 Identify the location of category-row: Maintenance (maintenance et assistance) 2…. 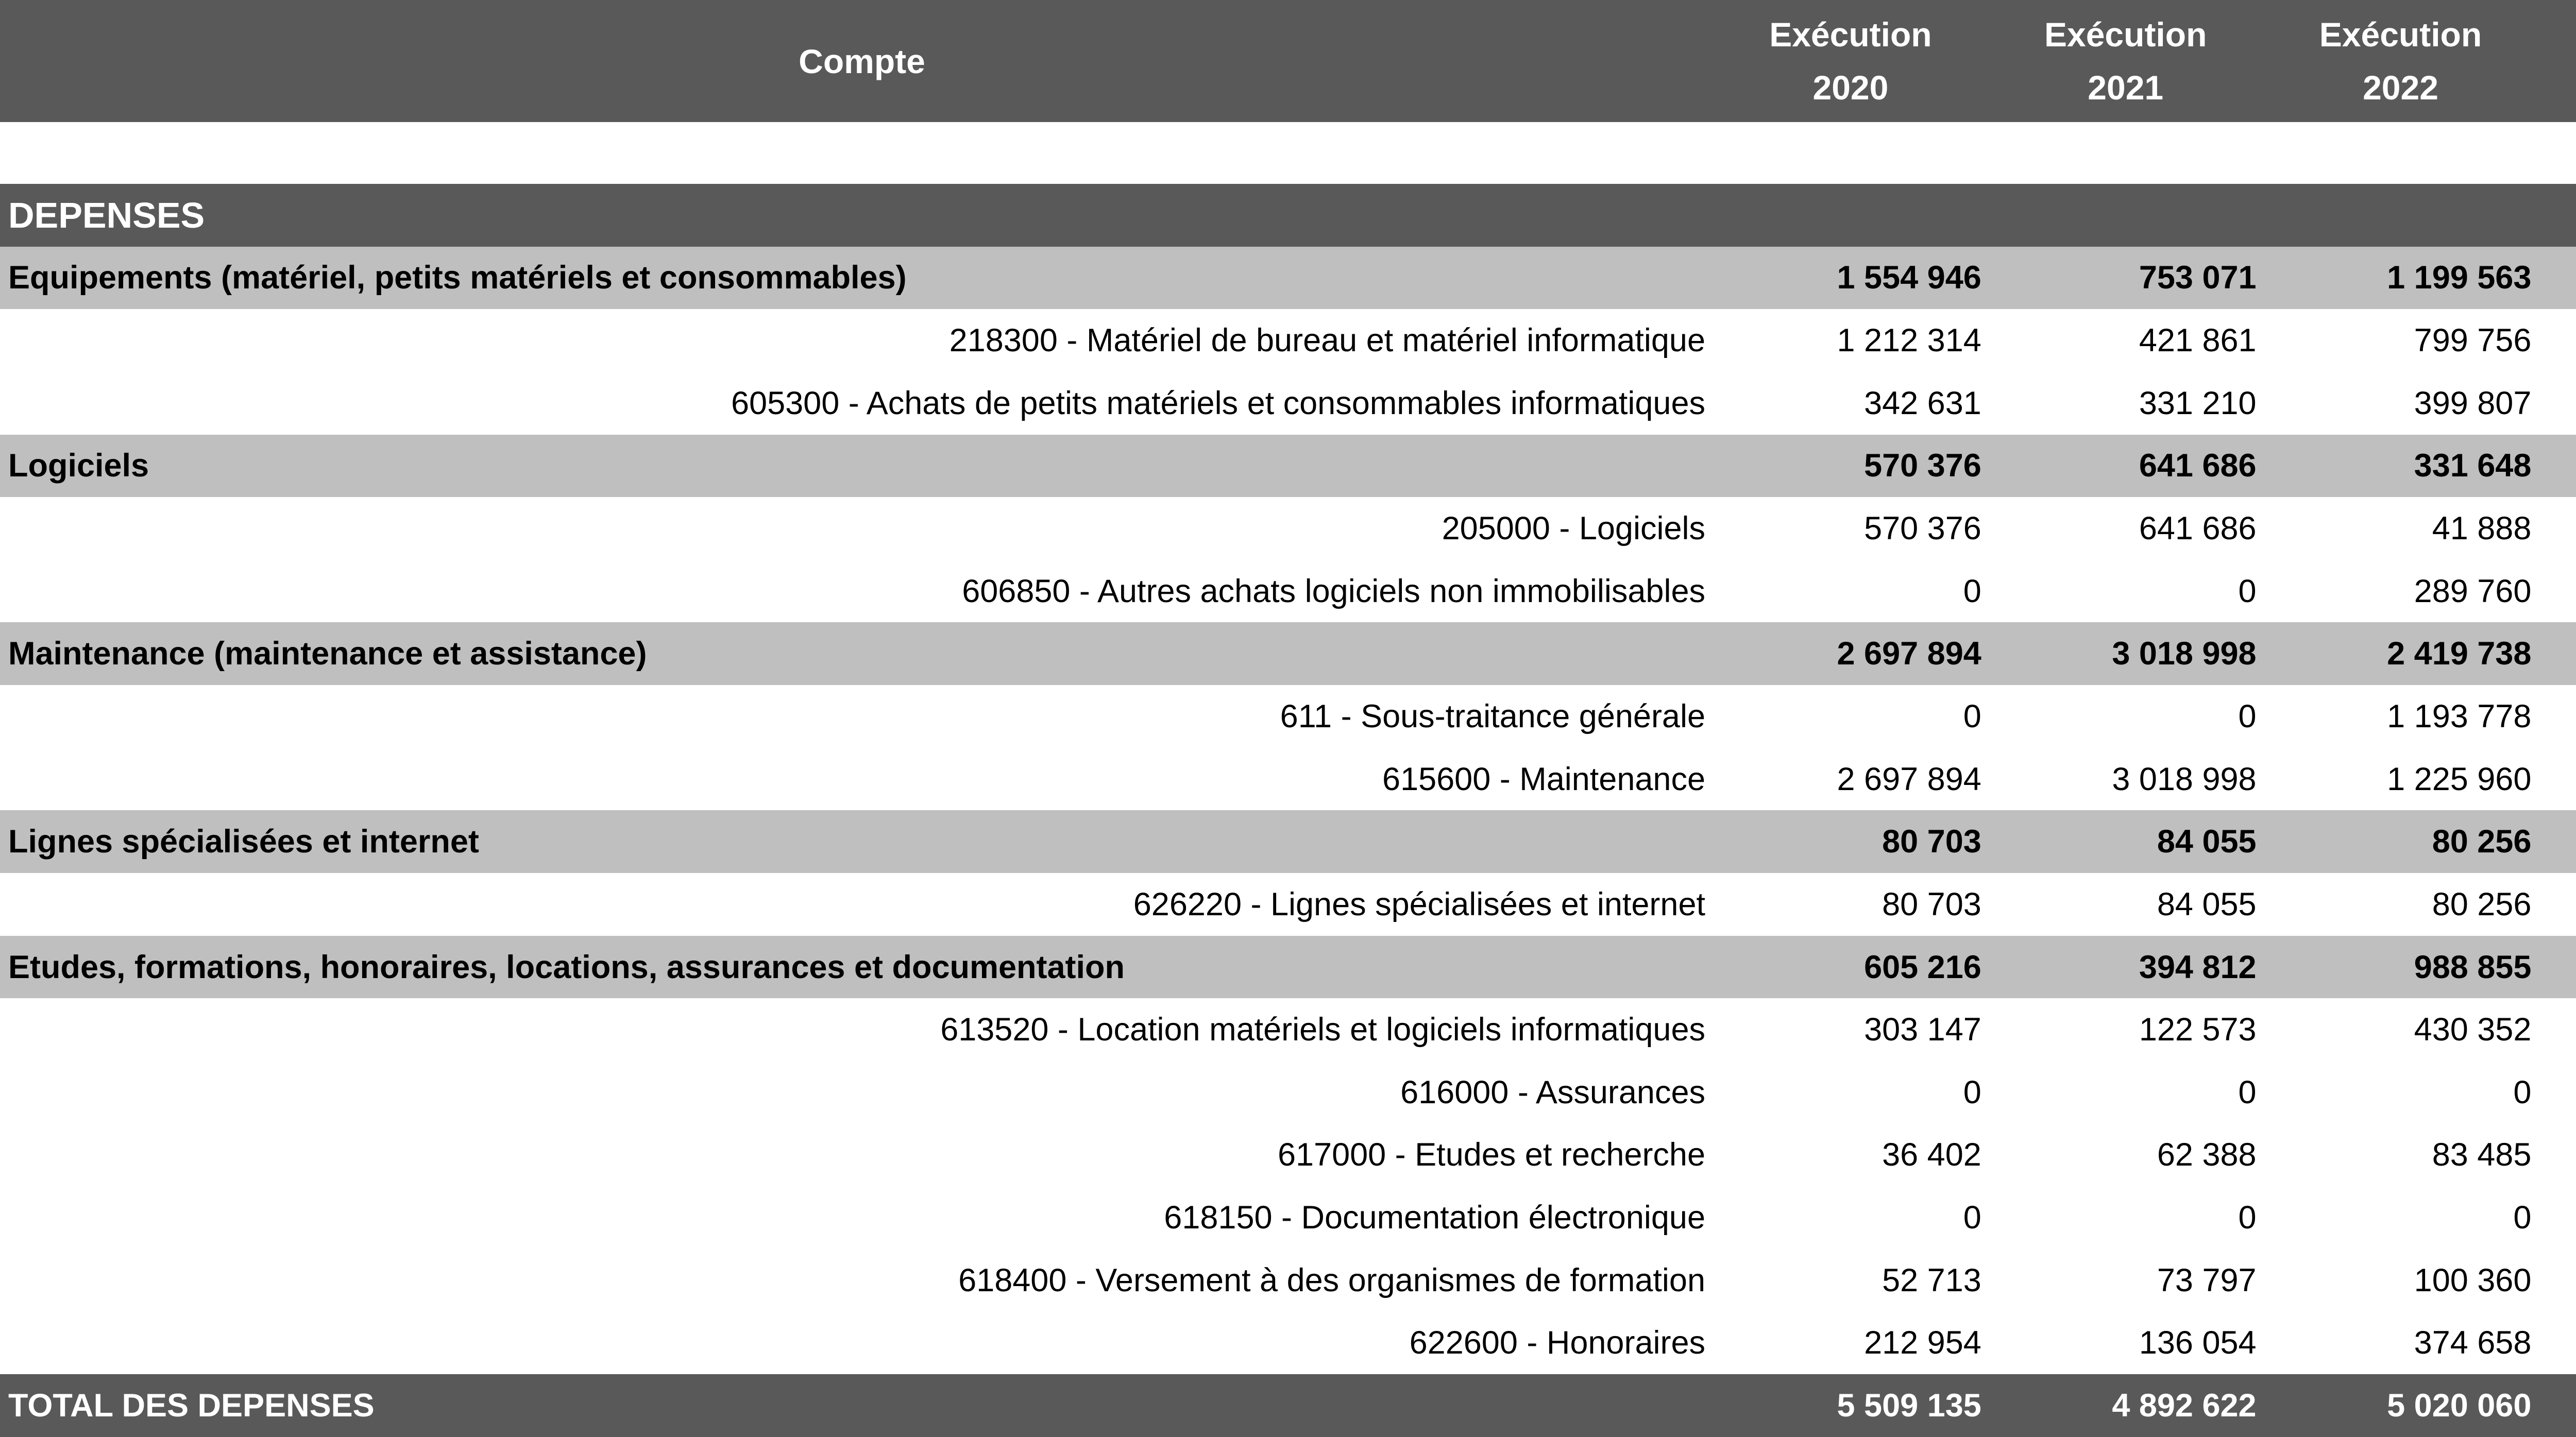
(1288, 654).